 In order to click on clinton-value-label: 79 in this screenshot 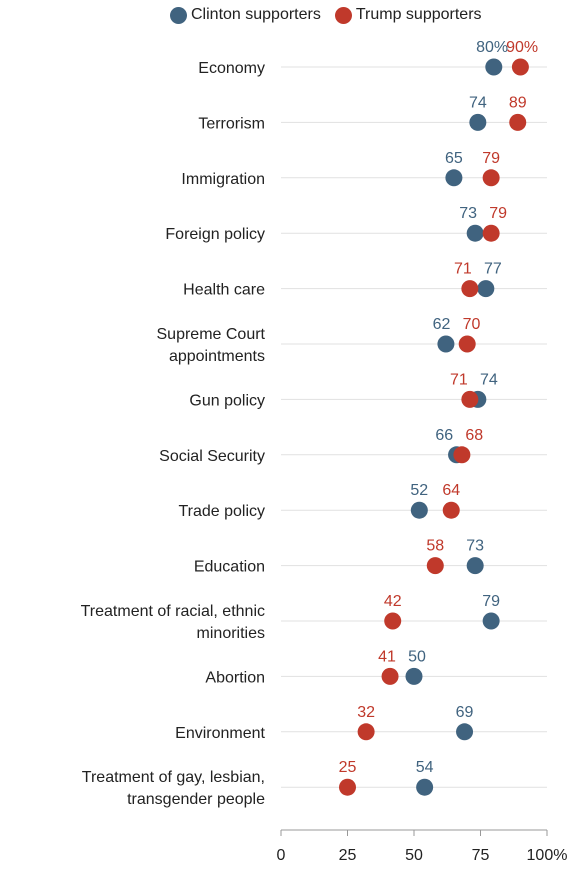, I will do `click(491, 601)`.